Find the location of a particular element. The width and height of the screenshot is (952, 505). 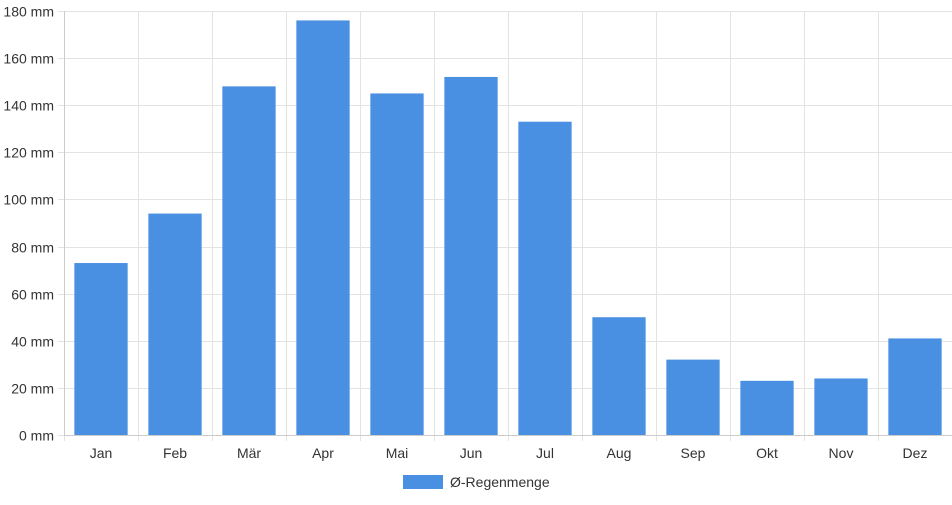

x-tick-label: Feb is located at coordinates (175, 453).